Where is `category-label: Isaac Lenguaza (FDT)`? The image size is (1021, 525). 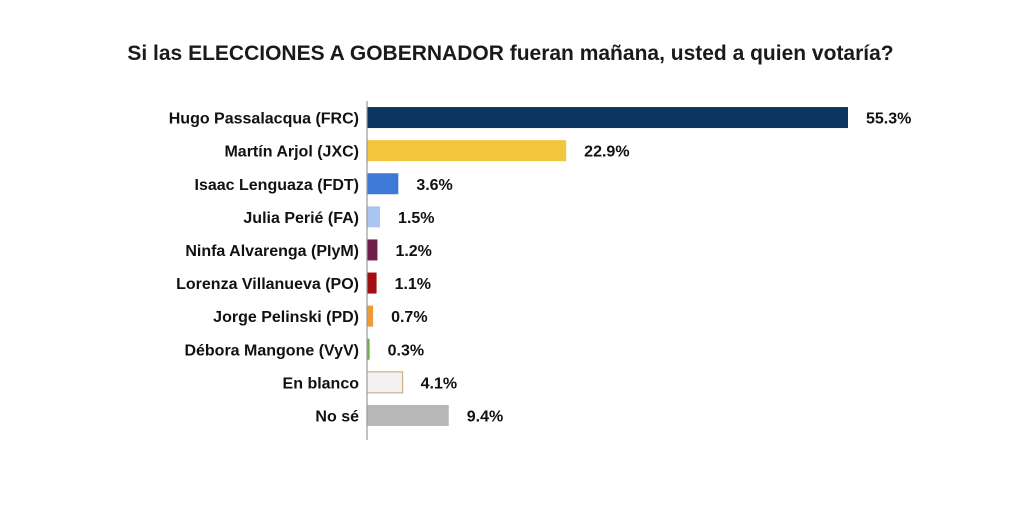 category-label: Isaac Lenguaza (FDT) is located at coordinates (277, 185).